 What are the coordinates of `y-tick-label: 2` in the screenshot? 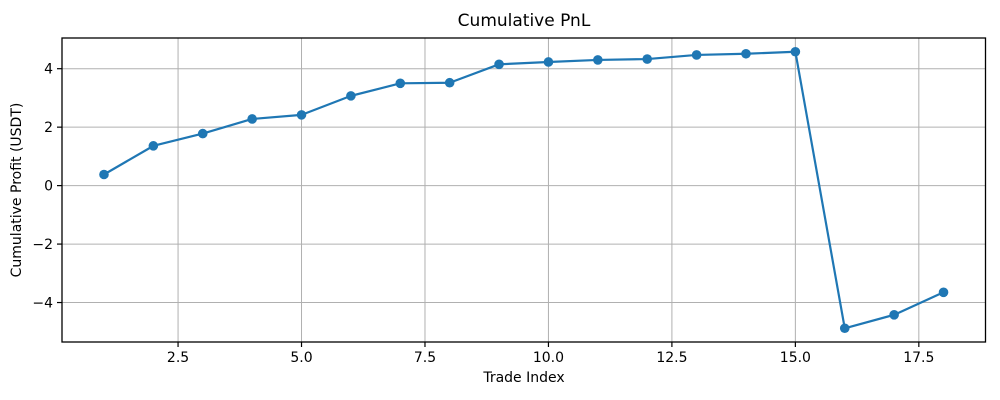 It's located at (48, 128).